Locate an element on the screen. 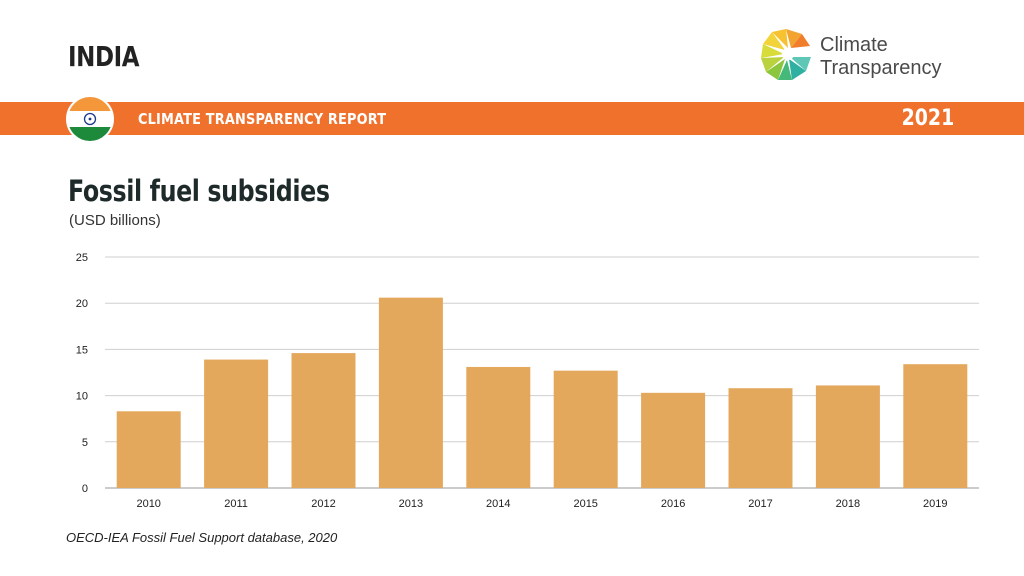 This screenshot has height=576, width=1024. bar-2019 is located at coordinates (935, 426).